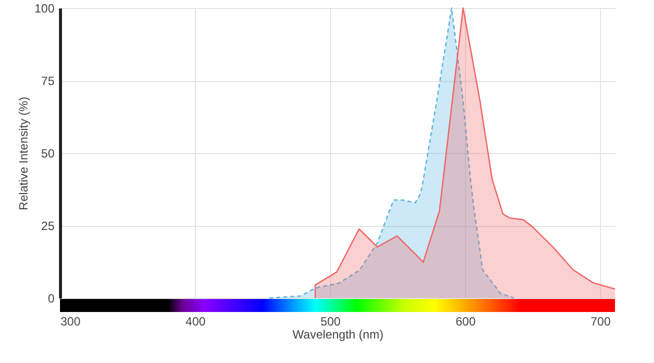 The width and height of the screenshot is (654, 363). What do you see at coordinates (51, 299) in the screenshot?
I see `y-tick-label: 0` at bounding box center [51, 299].